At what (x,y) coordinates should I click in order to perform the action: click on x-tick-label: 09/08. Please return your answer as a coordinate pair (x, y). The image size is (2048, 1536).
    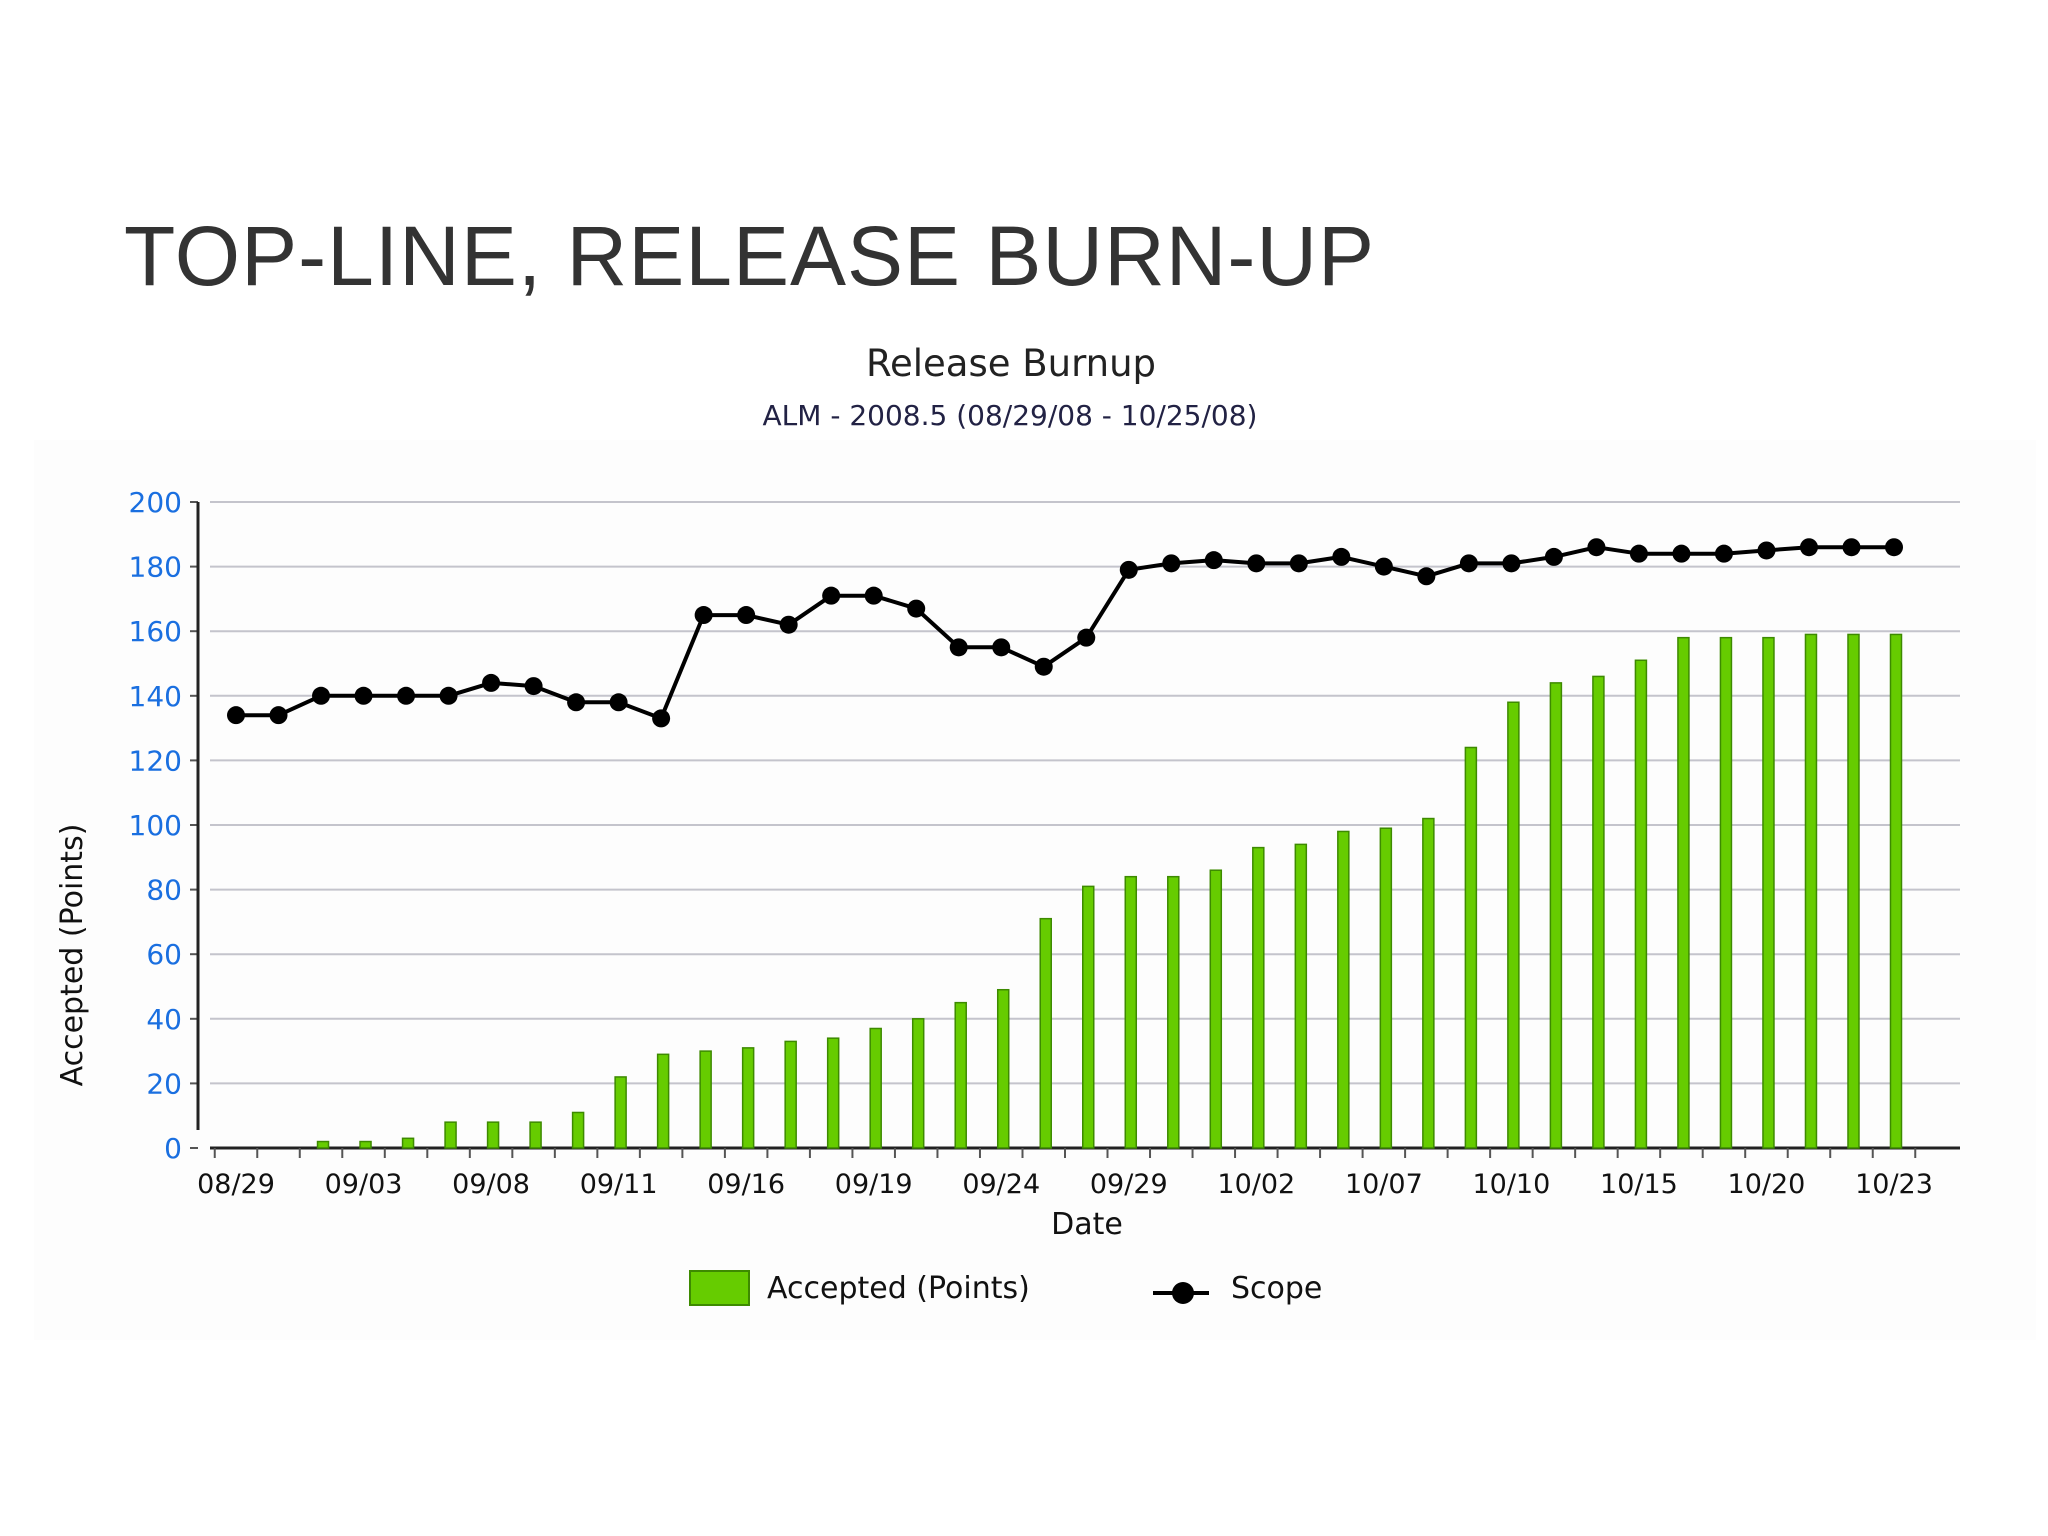
    Looking at the image, I should click on (491, 1184).